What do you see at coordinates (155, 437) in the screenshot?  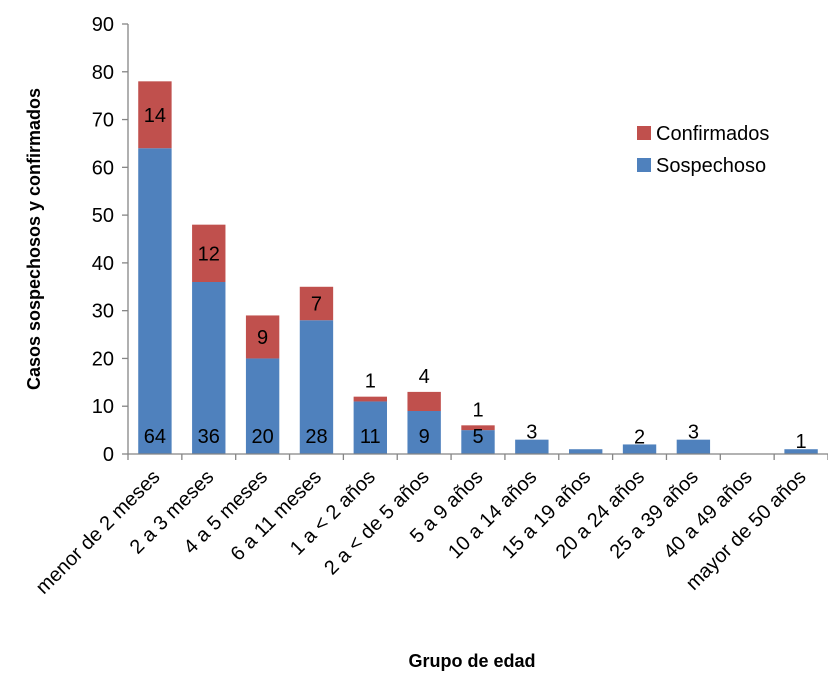 I see `data-label-sospechoso: 64` at bounding box center [155, 437].